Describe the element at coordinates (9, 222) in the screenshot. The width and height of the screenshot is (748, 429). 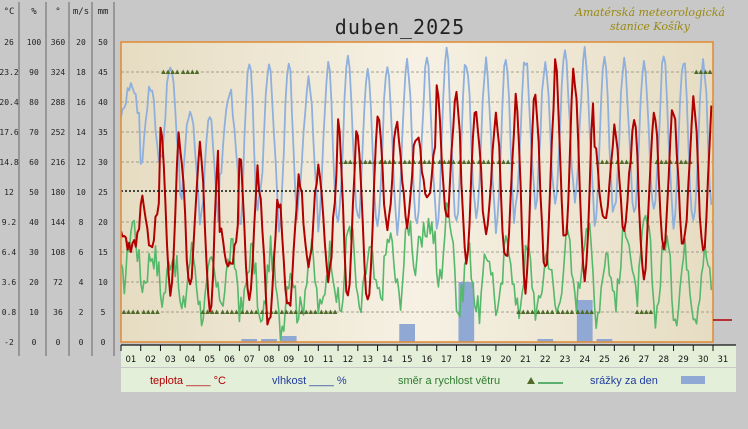
I see `tick-label: 9.2` at that location.